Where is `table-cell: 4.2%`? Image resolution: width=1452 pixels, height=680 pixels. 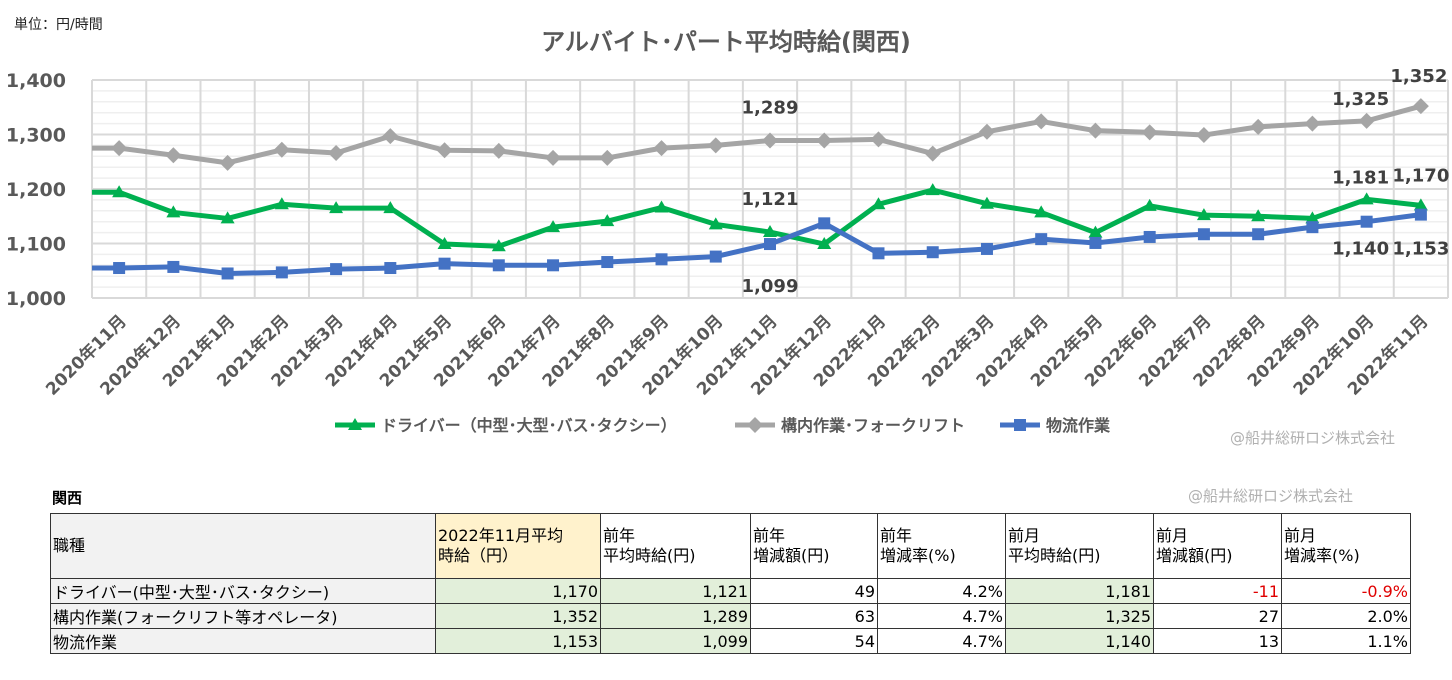
table-cell: 4.2% is located at coordinates (941, 591).